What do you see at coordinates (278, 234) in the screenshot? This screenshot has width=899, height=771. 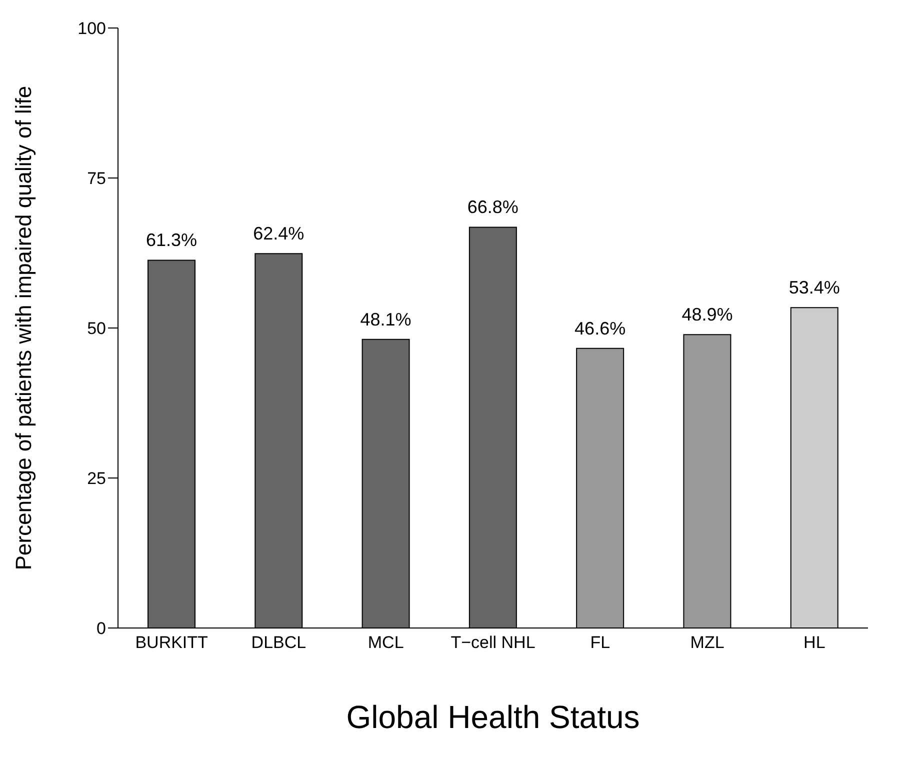 I see `data-label: 62.4%` at bounding box center [278, 234].